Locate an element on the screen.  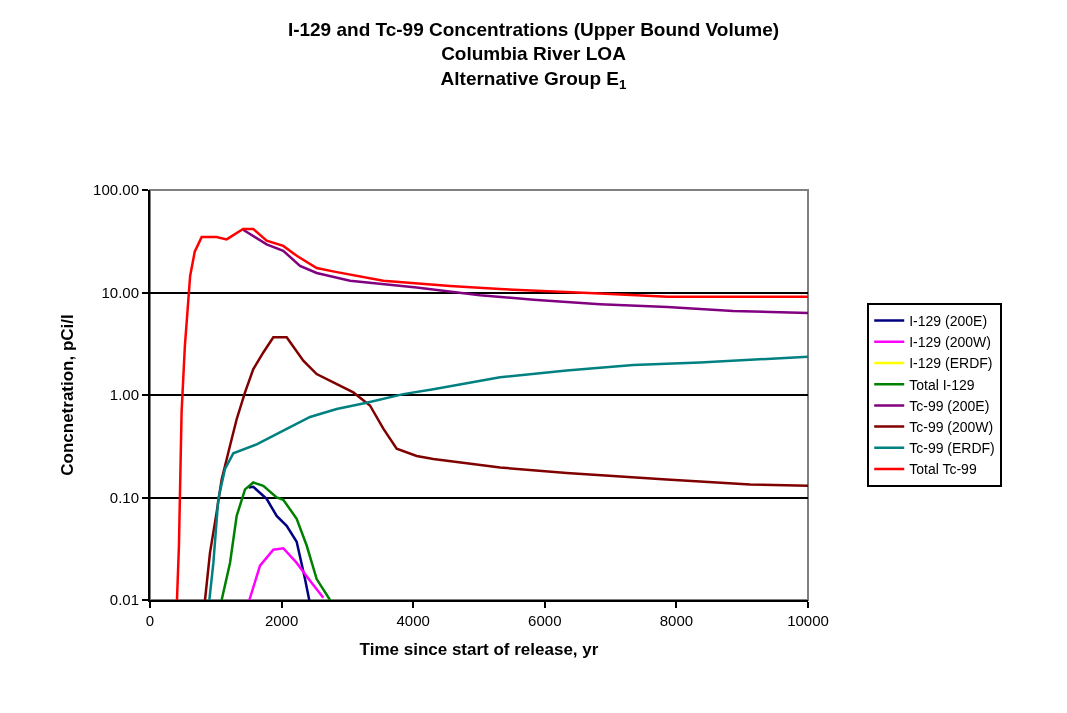
x-axis-title: Time since start of release, yr is located at coordinates (479, 649).